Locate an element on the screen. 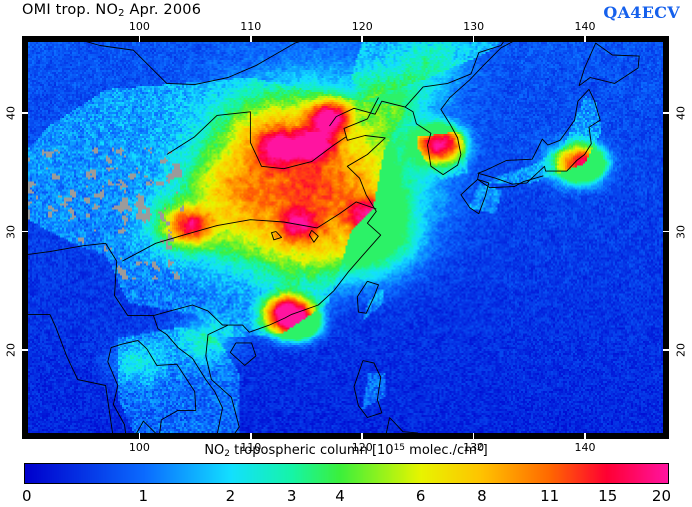 This screenshot has width=692, height=507. colorbar-tick-label: 4 is located at coordinates (340, 496).